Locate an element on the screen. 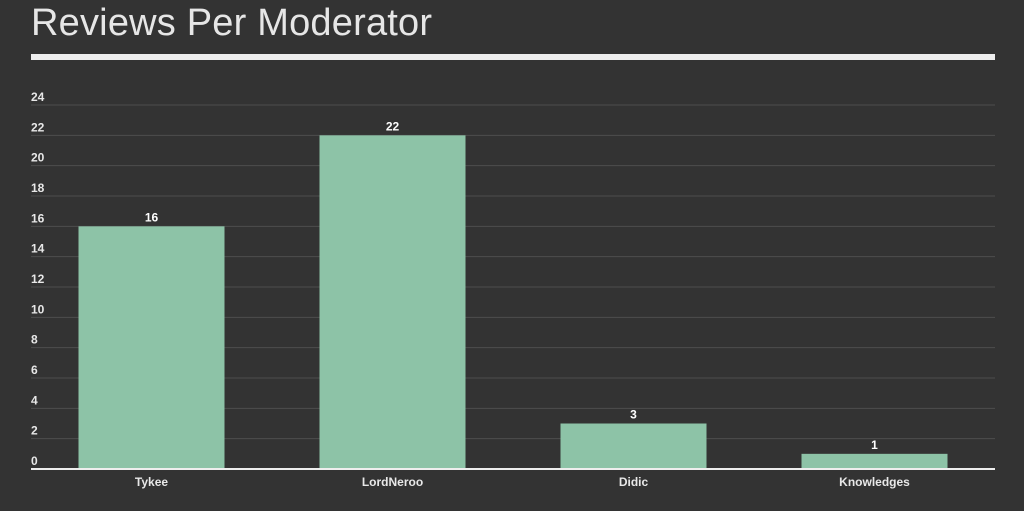 This screenshot has width=1024, height=511. page-title: Reviews Per Moderator is located at coordinates (232, 23).